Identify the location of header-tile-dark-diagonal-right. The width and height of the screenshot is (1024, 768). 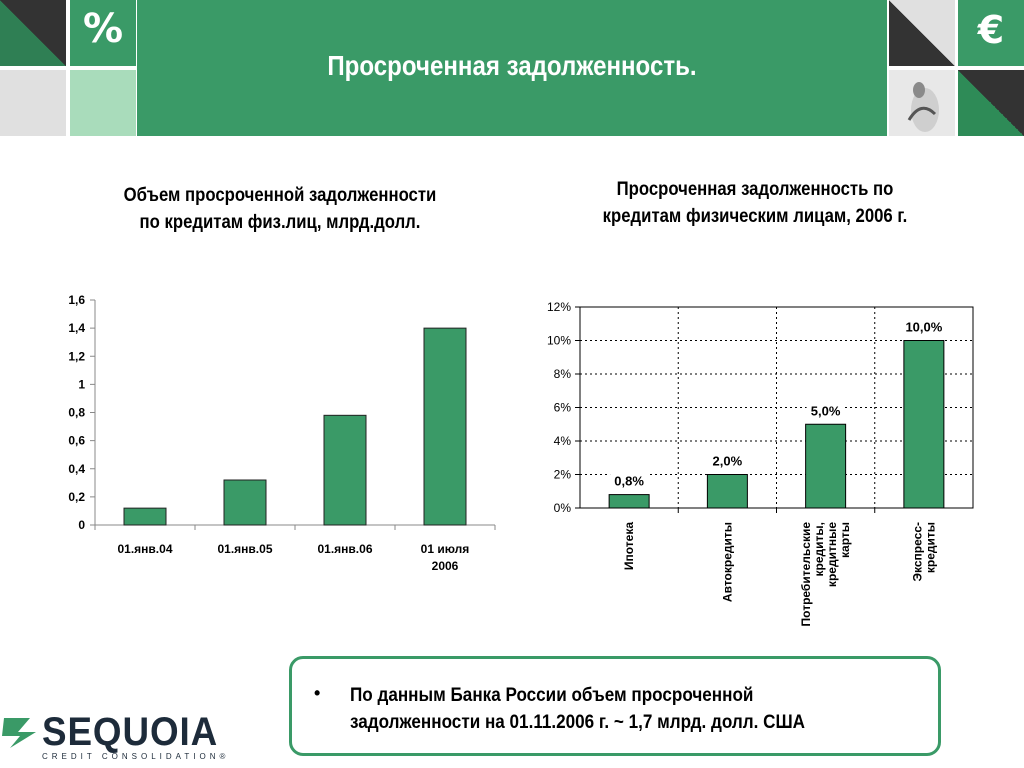
(922, 33).